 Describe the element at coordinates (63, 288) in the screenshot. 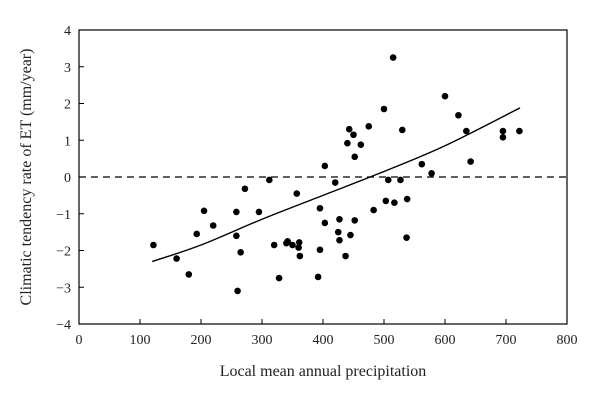

I see `y-tick-label: −3` at that location.